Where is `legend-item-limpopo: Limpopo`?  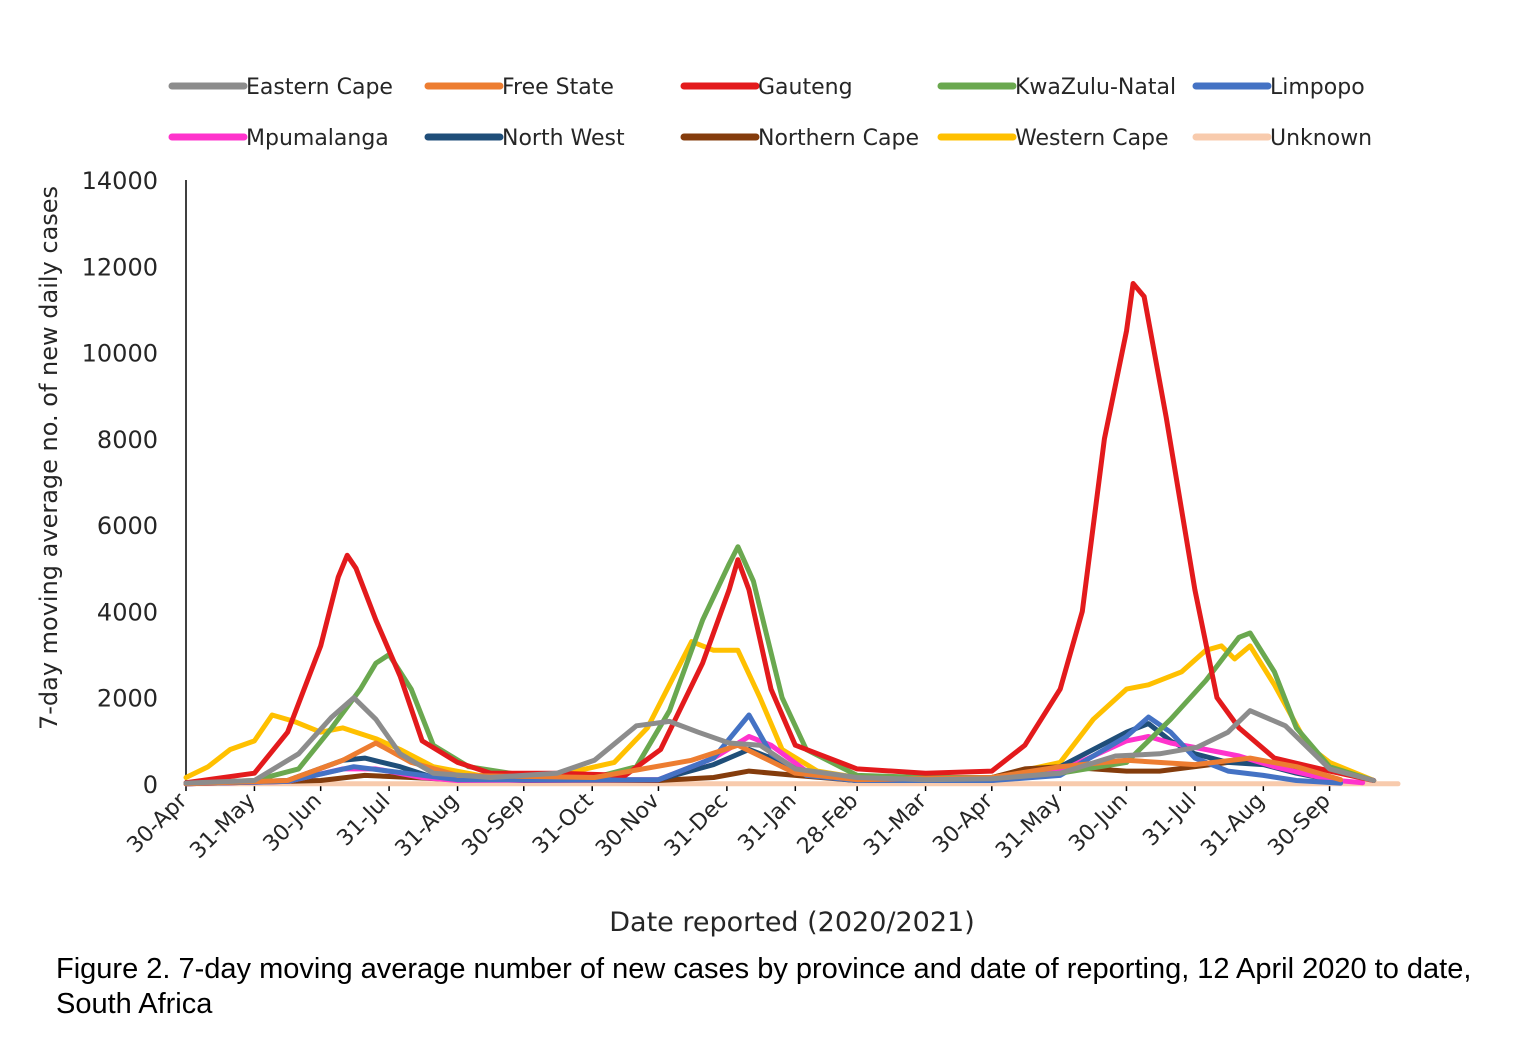
legend-item-limpopo: Limpopo is located at coordinates (1278, 87).